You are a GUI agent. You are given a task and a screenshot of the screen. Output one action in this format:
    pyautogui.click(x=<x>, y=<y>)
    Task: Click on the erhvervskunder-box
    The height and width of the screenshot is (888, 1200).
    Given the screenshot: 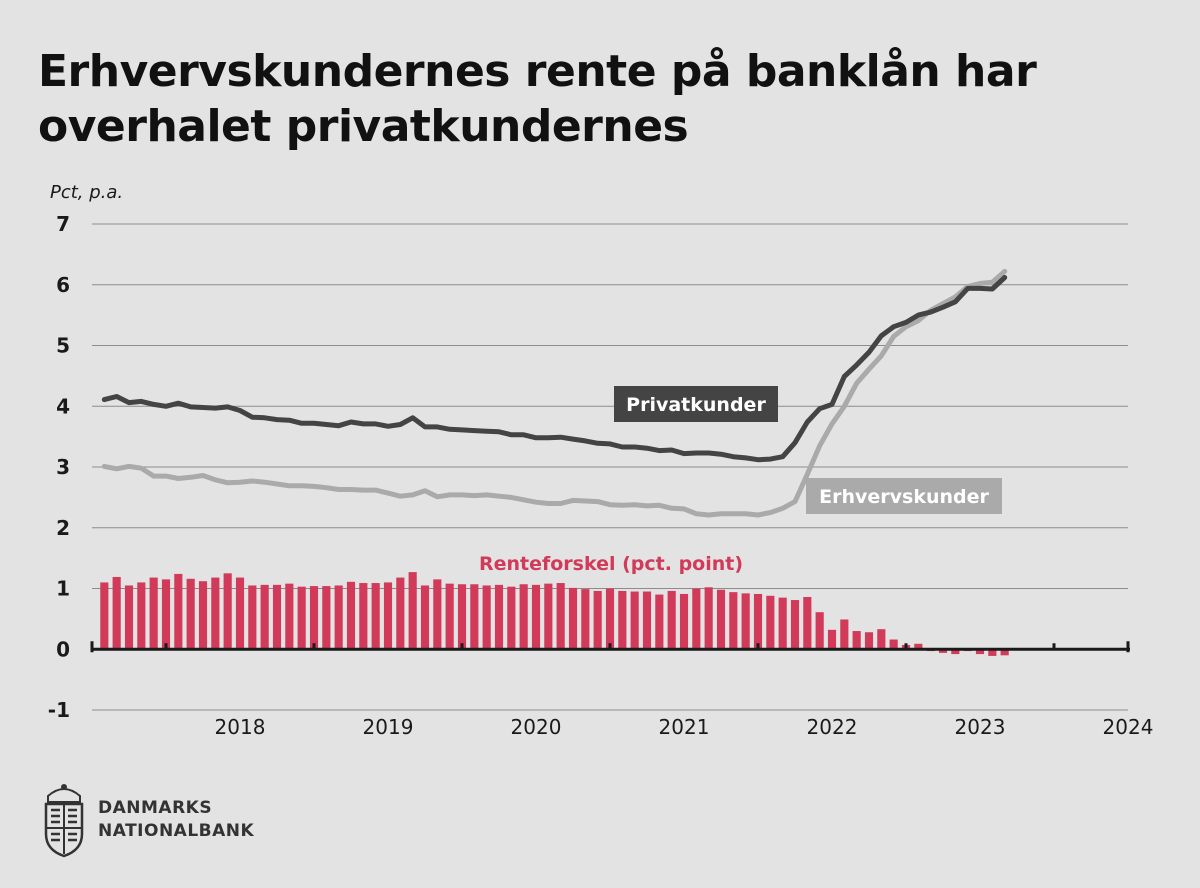 What is the action you would take?
    pyautogui.click(x=904, y=496)
    